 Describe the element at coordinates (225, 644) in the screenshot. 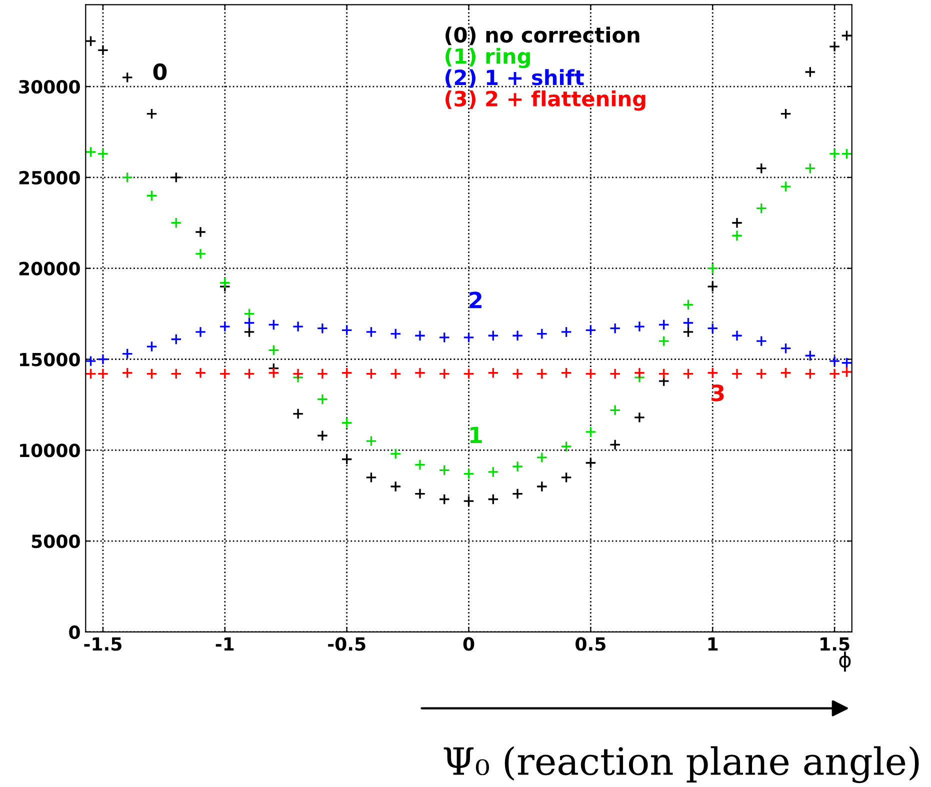

I see `x-tick-label: -1` at that location.